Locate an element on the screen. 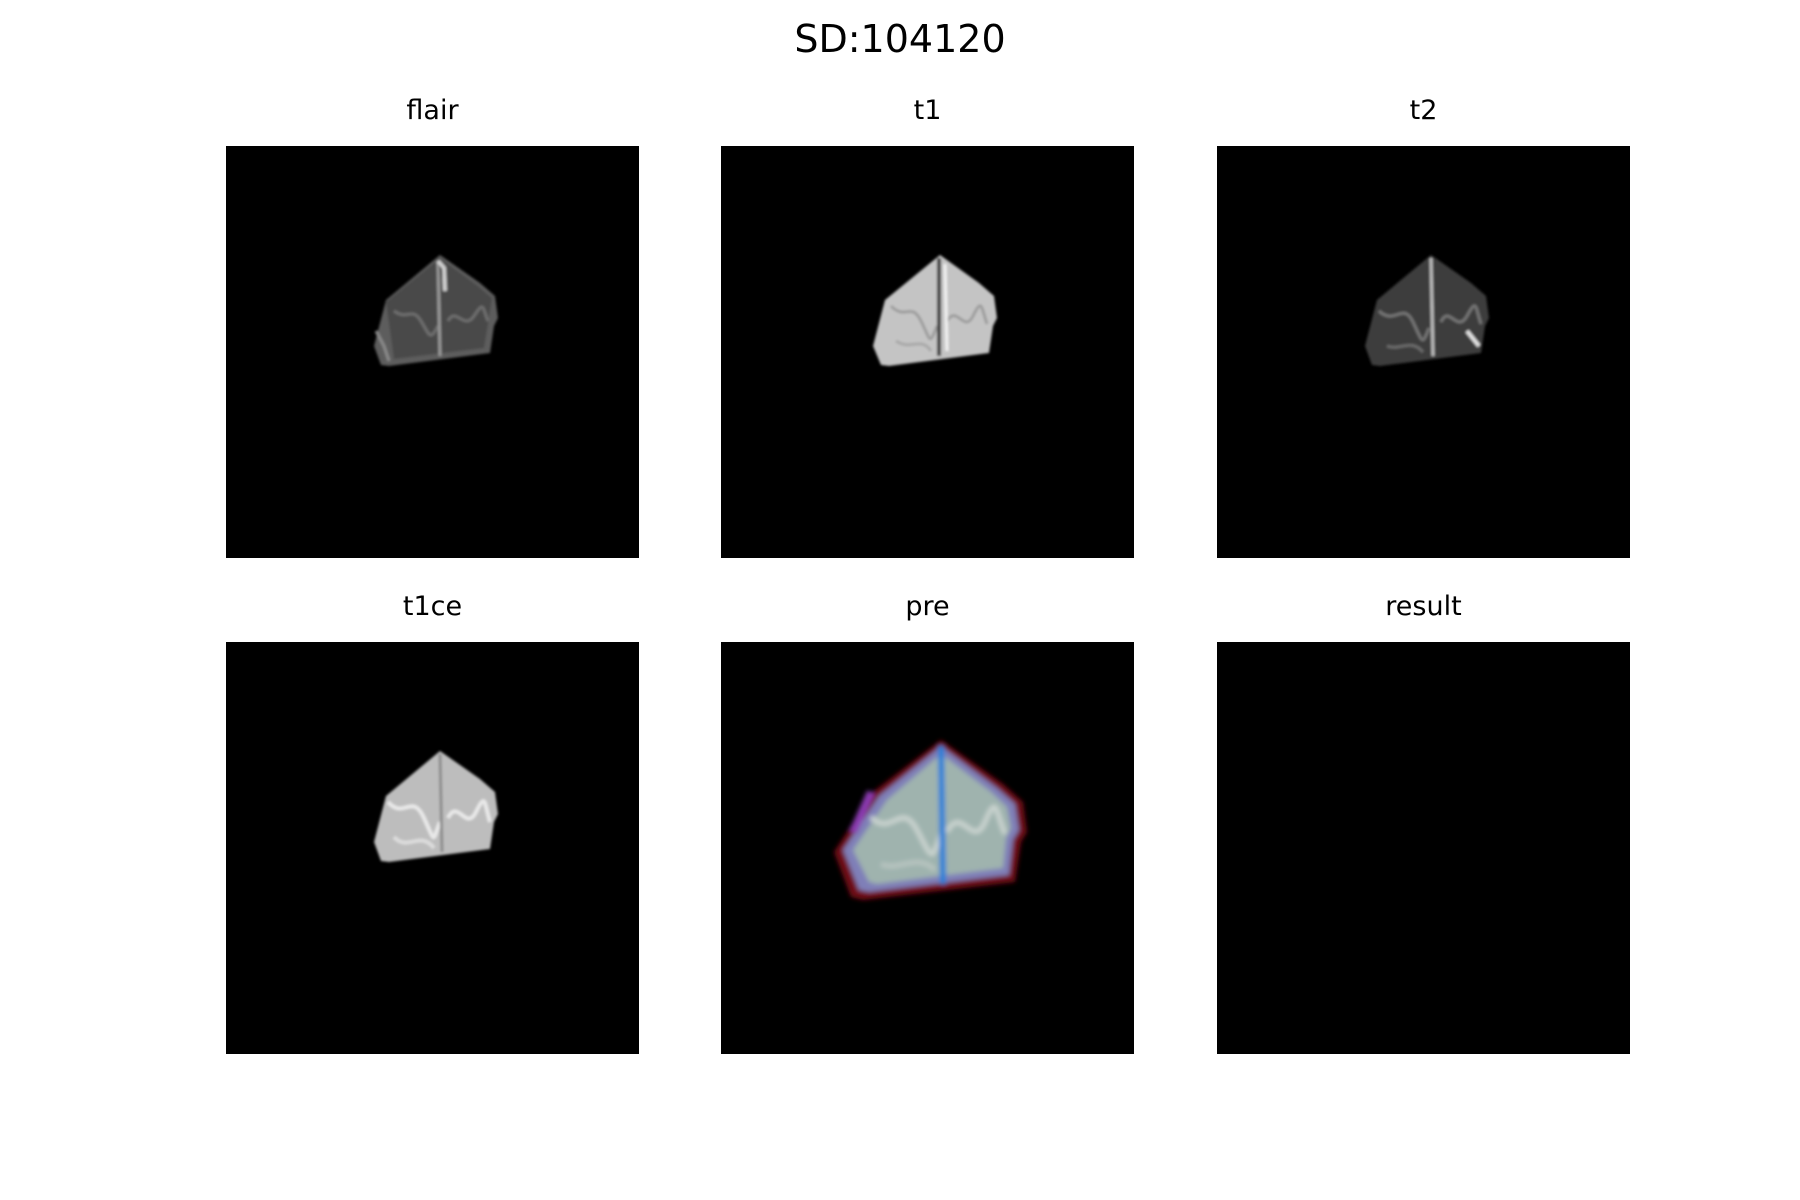 The image size is (1800, 1200). panel-pre: pre is located at coordinates (927, 822).